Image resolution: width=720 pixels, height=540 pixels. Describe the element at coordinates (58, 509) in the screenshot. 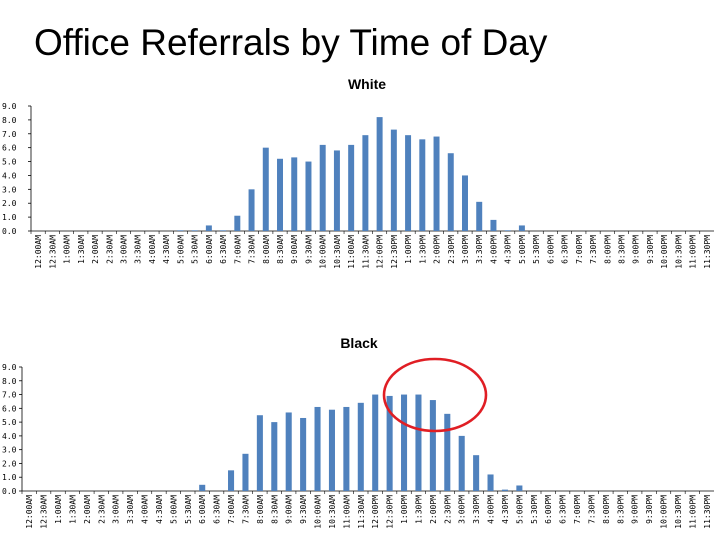

I see `x-tick-label: 1:00AM` at that location.